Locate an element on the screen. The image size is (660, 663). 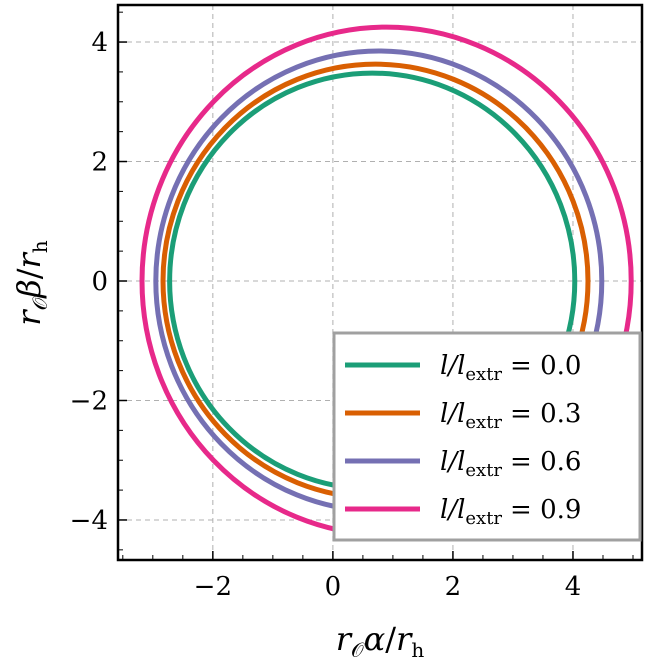
legend-label: l/lextr = 0.3 is located at coordinates (510, 416).